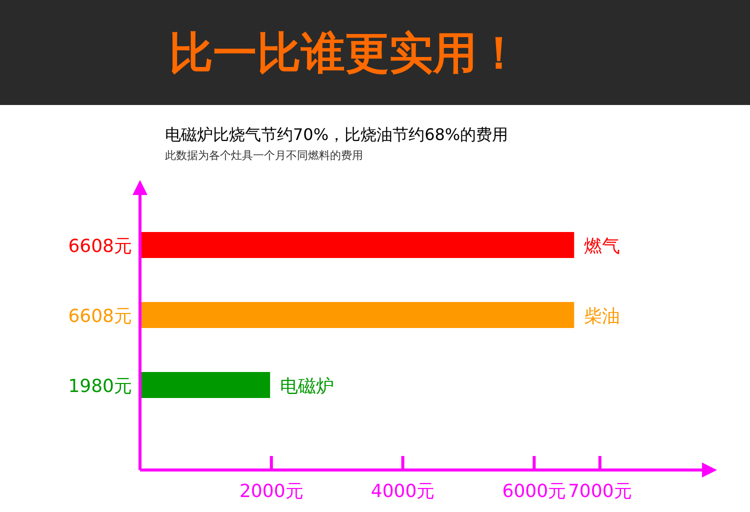 Image resolution: width=750 pixels, height=512 pixels. I want to click on y-tick-label: 电磁炉, so click(307, 386).